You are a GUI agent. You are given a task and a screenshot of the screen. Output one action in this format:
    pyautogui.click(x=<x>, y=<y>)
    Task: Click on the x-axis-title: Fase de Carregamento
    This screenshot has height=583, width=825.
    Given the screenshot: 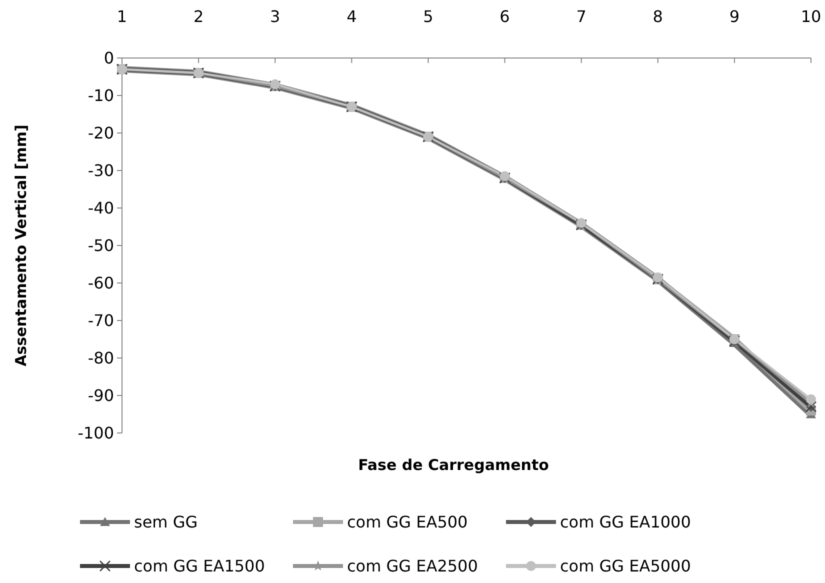 What is the action you would take?
    pyautogui.click(x=453, y=465)
    